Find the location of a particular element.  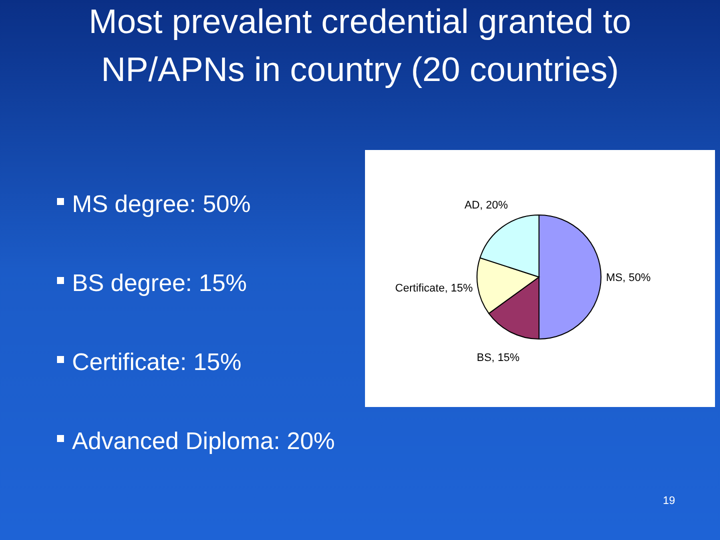

text: Advanced Diploma: 20% is located at coordinates (203, 441).